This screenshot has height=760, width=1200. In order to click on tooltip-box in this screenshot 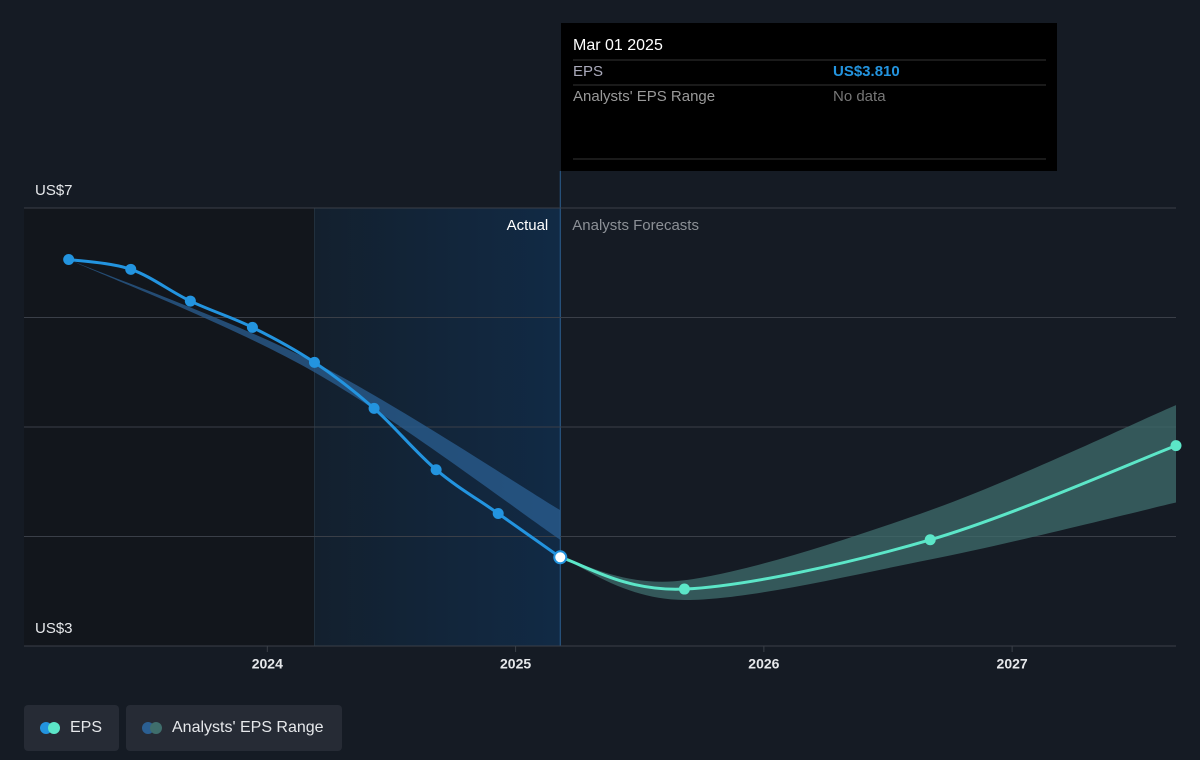, I will do `click(809, 97)`.